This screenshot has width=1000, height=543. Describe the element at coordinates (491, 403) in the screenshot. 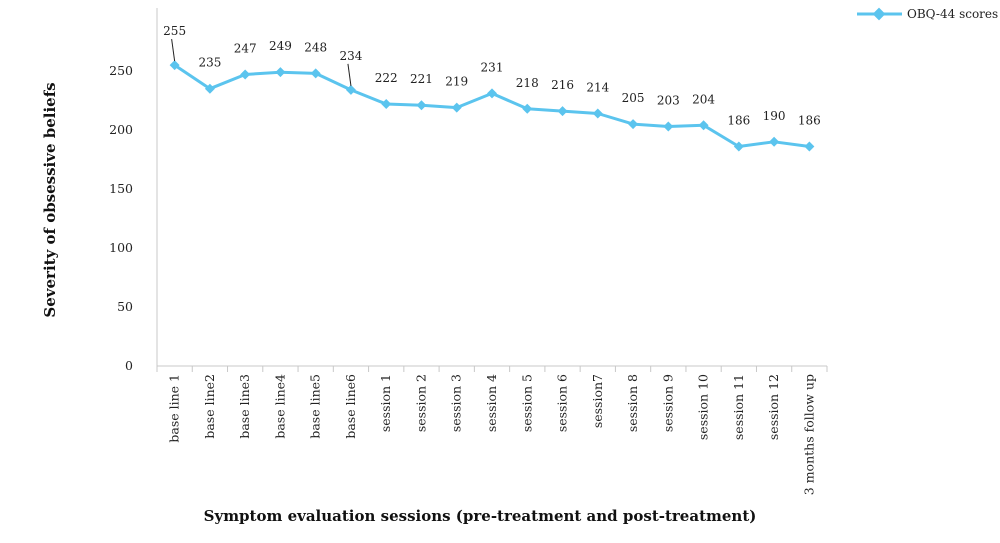

I see `x-tick-label: session 4` at that location.